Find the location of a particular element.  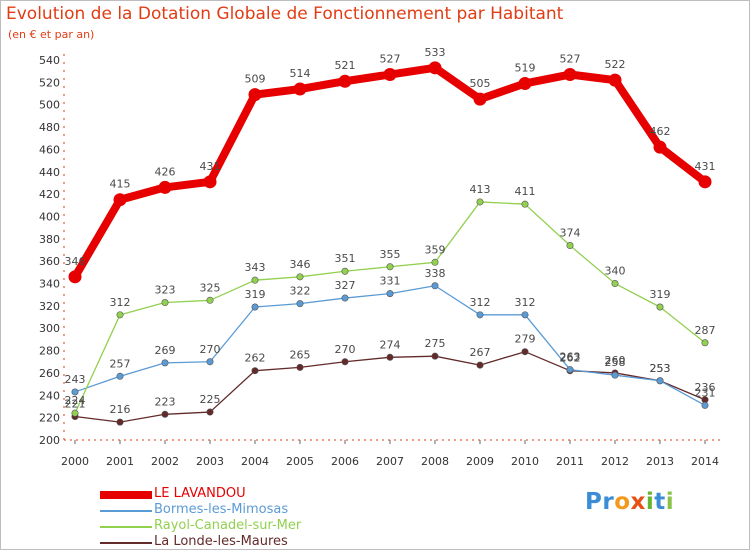

data-label: 522 is located at coordinates (615, 64).